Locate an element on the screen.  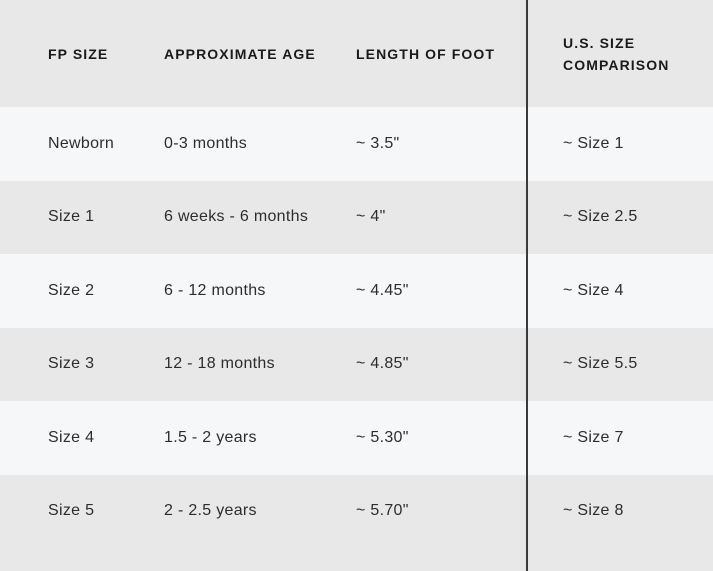
us-size-value: ~ Size 5.5 is located at coordinates (600, 364).